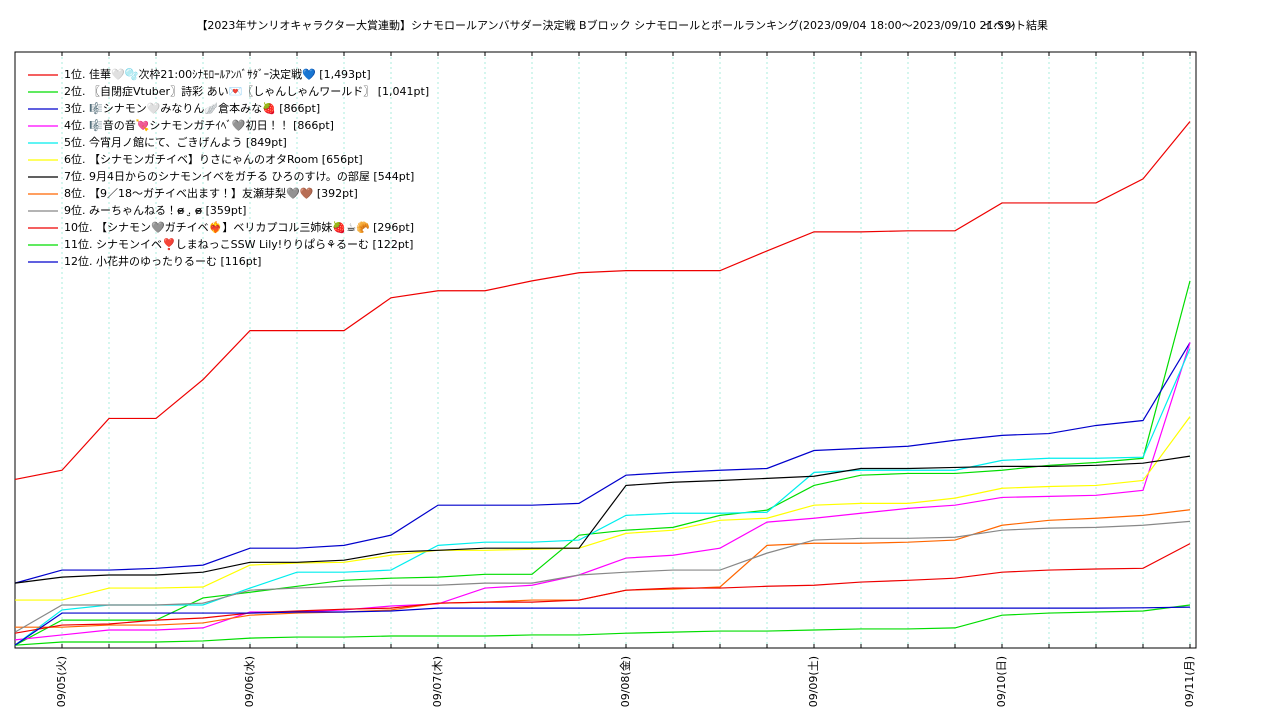  I want to click on legend-label: 9位. みーちゃんねる！ɞ̴̶̷ .̮ ɞ̴̶̷ [359pt], so click(155, 210).